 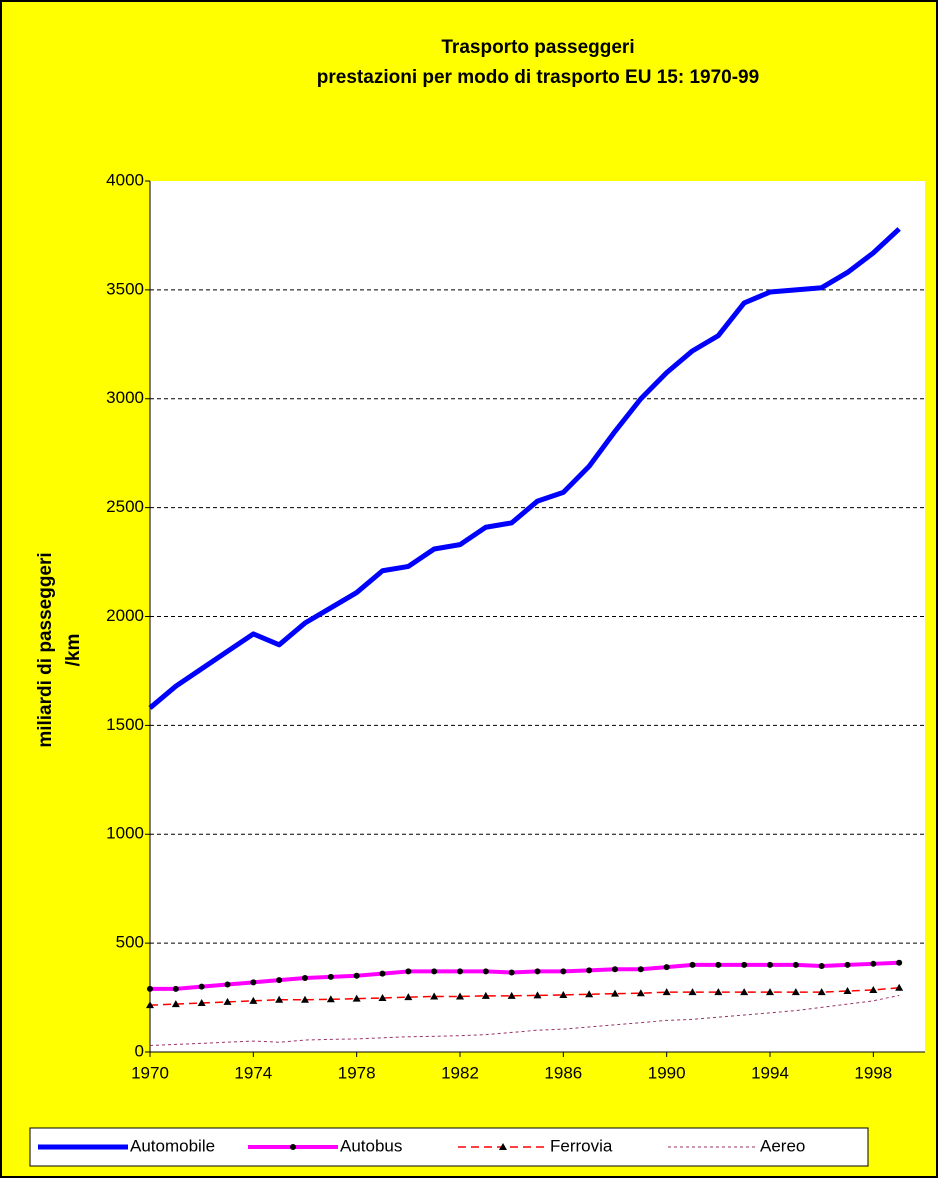 I want to click on x-tick-label: 1994, so click(x=770, y=1072).